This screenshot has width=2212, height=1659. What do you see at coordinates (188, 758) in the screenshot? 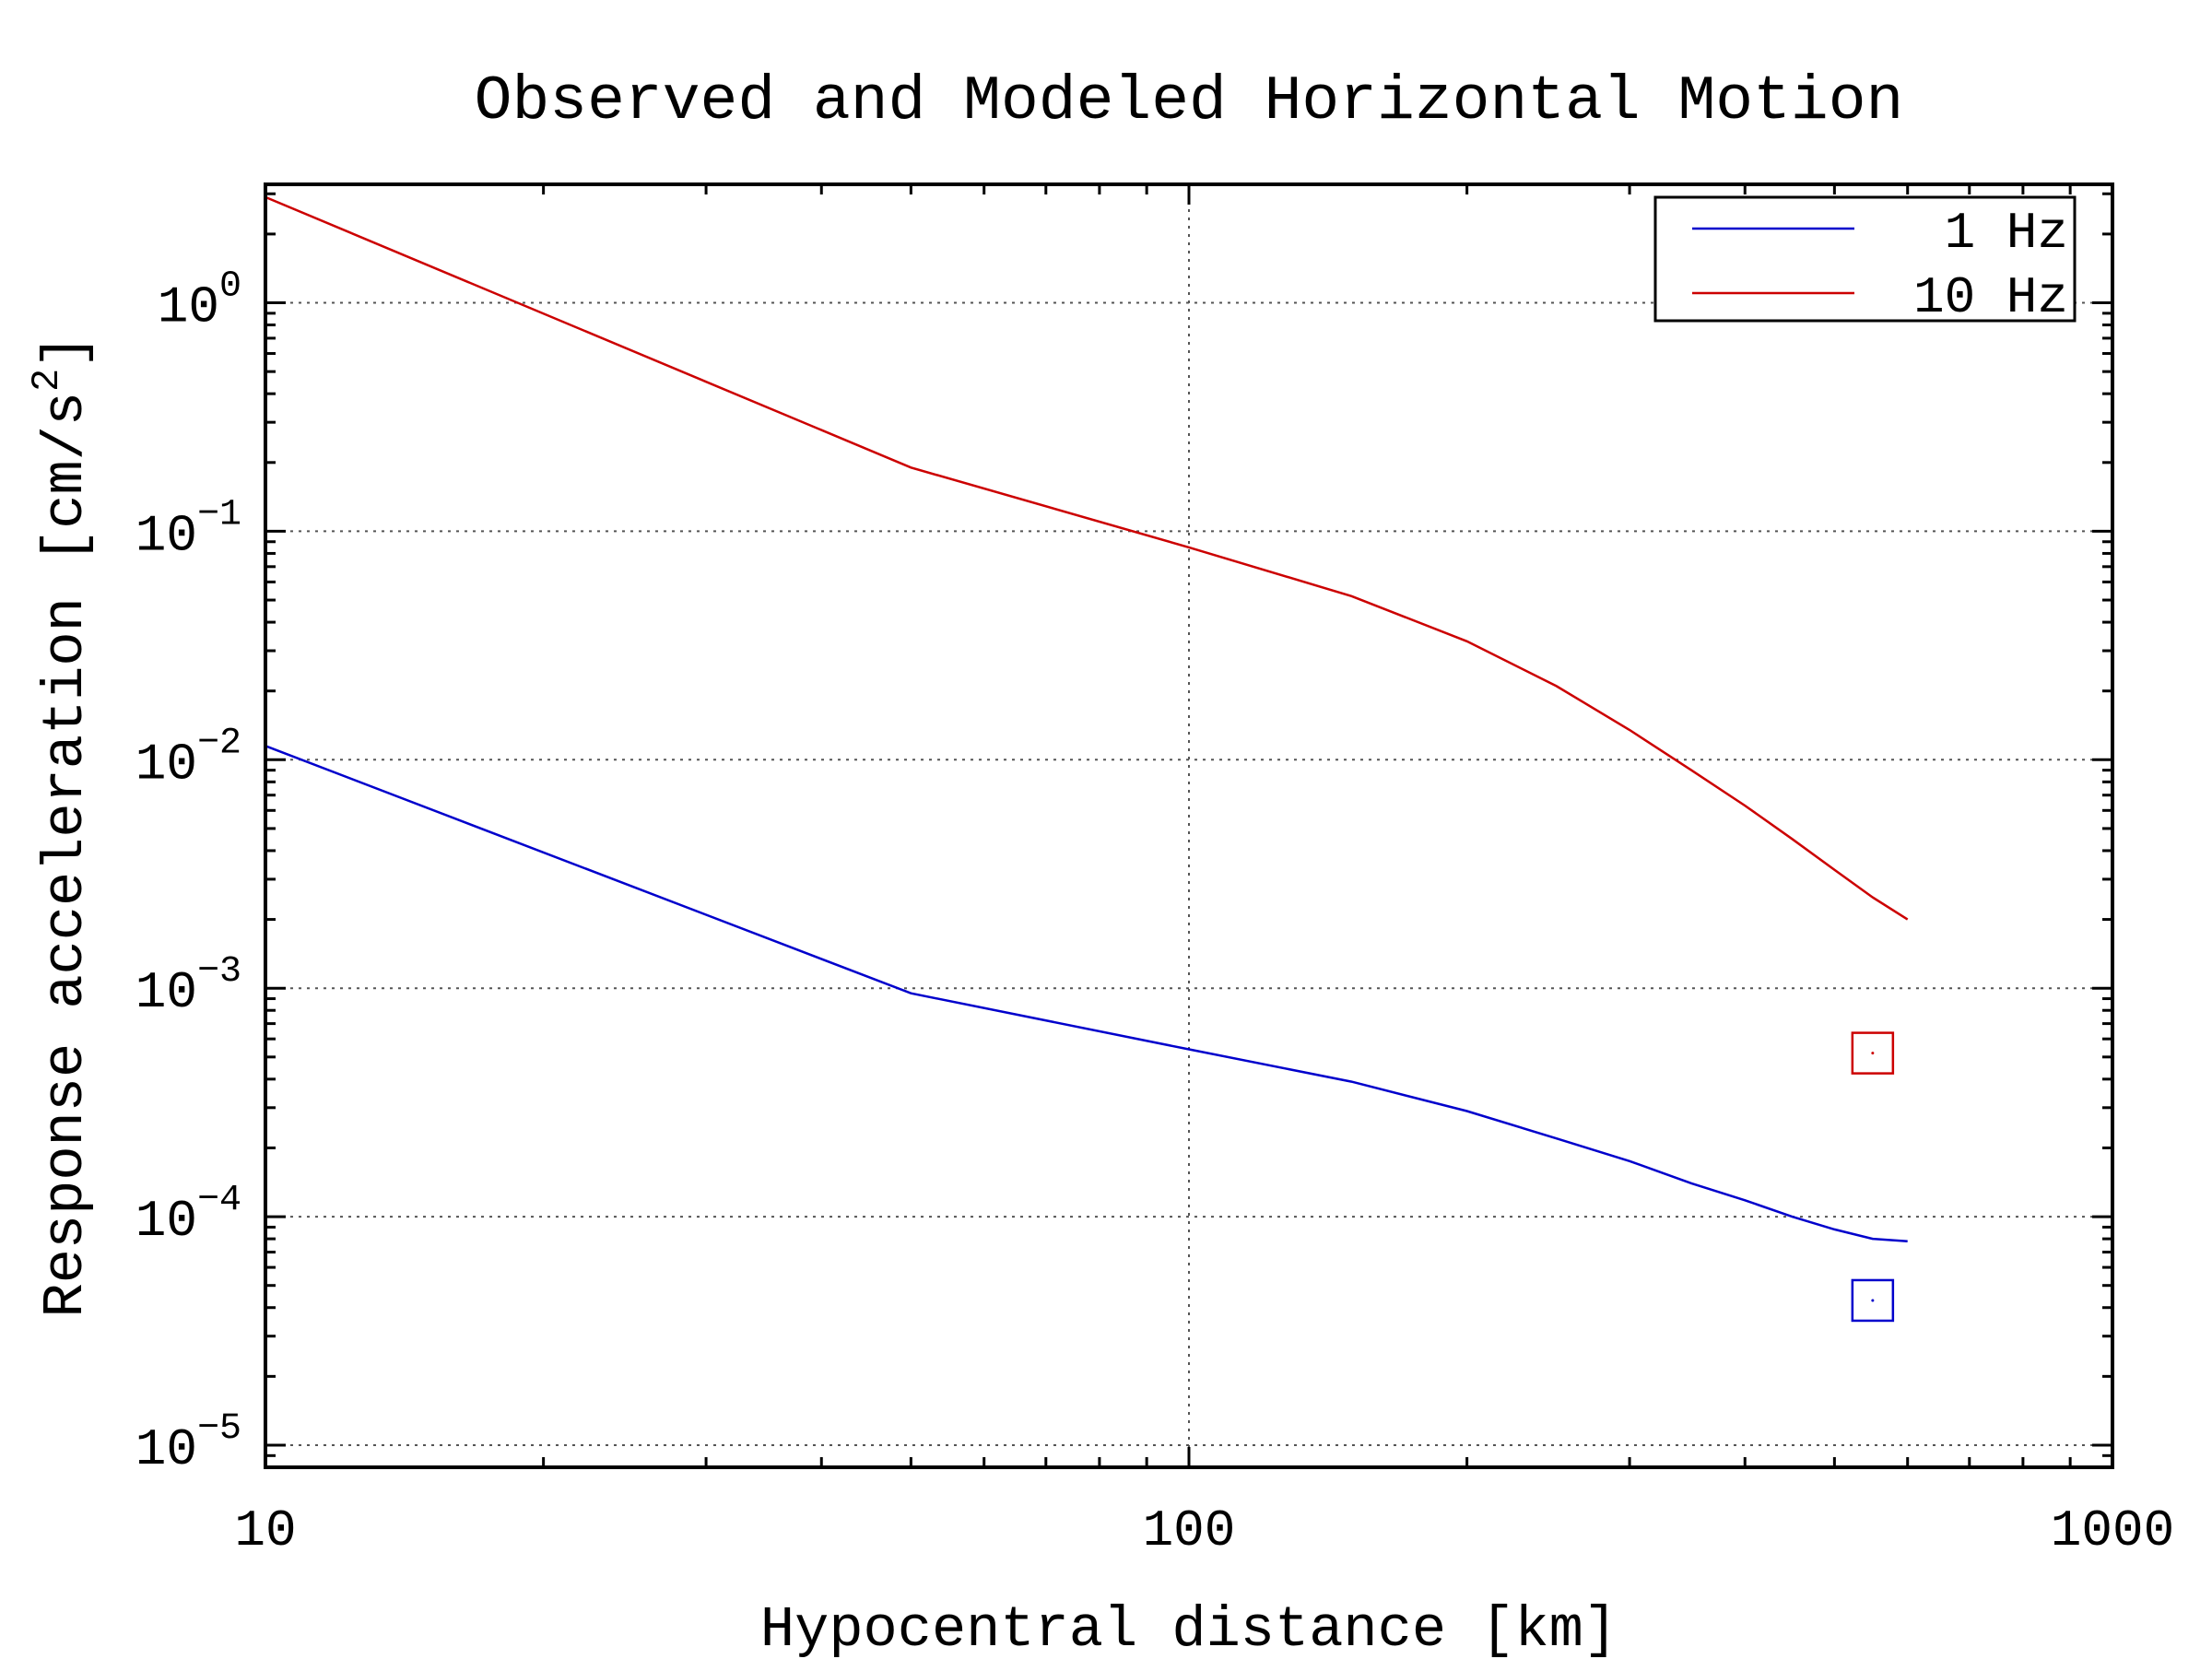
I see `y-tick-label: 10⁻²` at bounding box center [188, 758].